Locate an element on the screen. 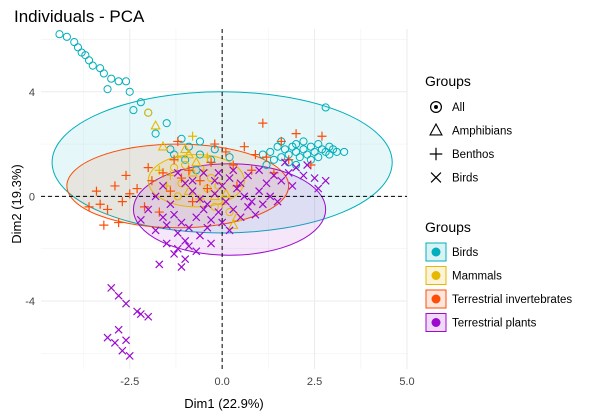  shape-legend-item: Benthos is located at coordinates (461, 154).